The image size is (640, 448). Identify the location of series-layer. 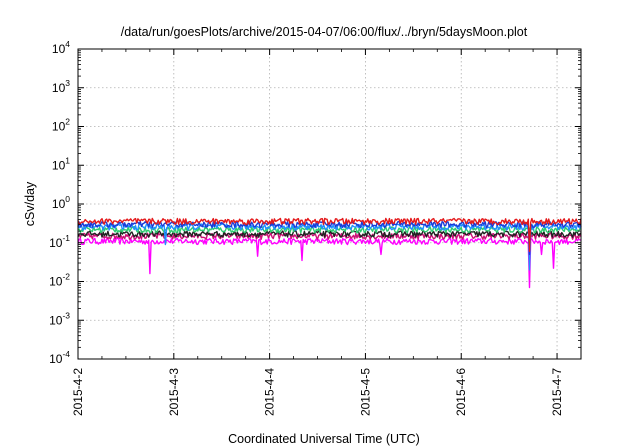
(329, 253).